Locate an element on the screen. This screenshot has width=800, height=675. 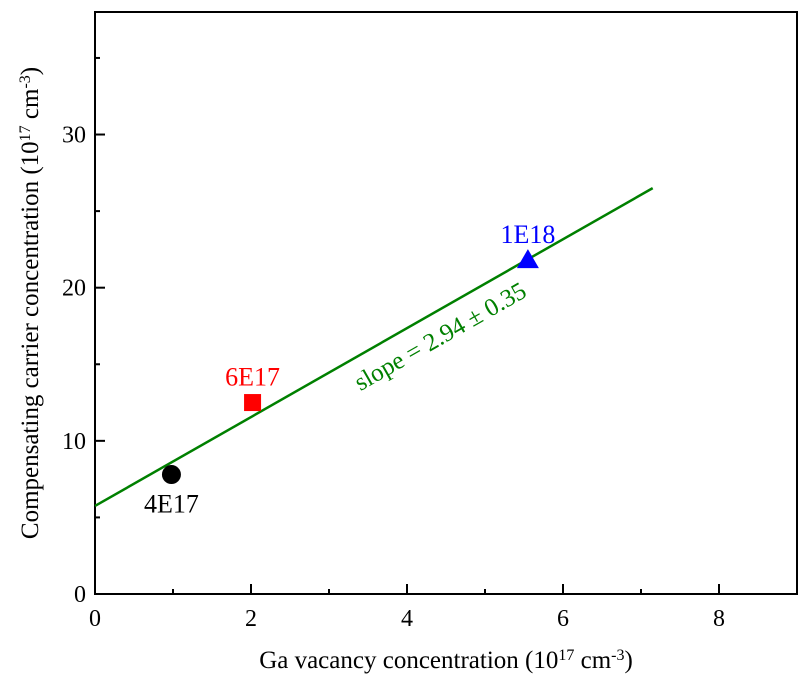
y-axis-label-suffix: ) is located at coordinates (30, 71).